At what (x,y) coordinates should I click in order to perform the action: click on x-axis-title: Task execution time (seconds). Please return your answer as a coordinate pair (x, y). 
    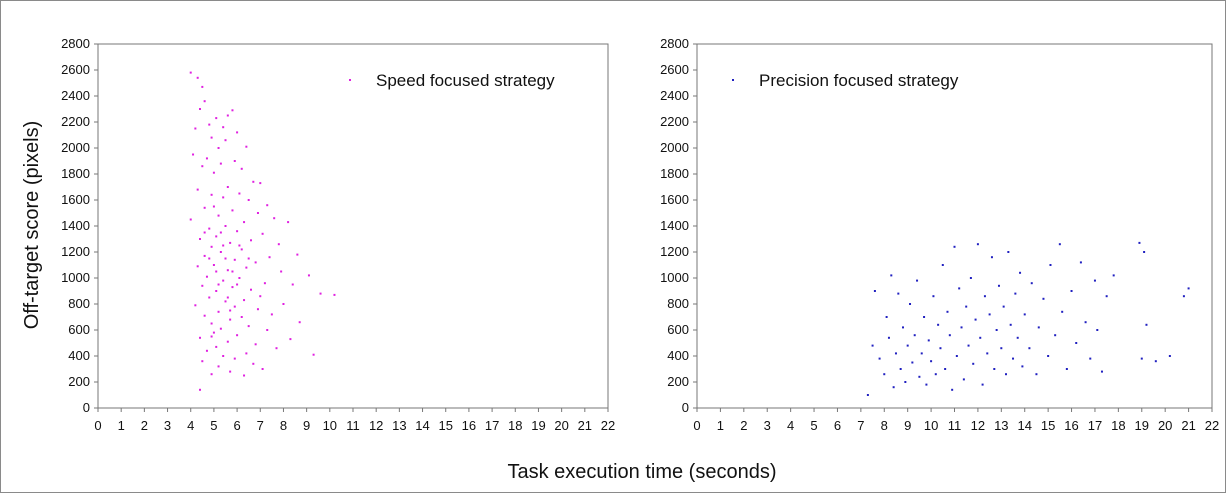
    Looking at the image, I should click on (641, 472).